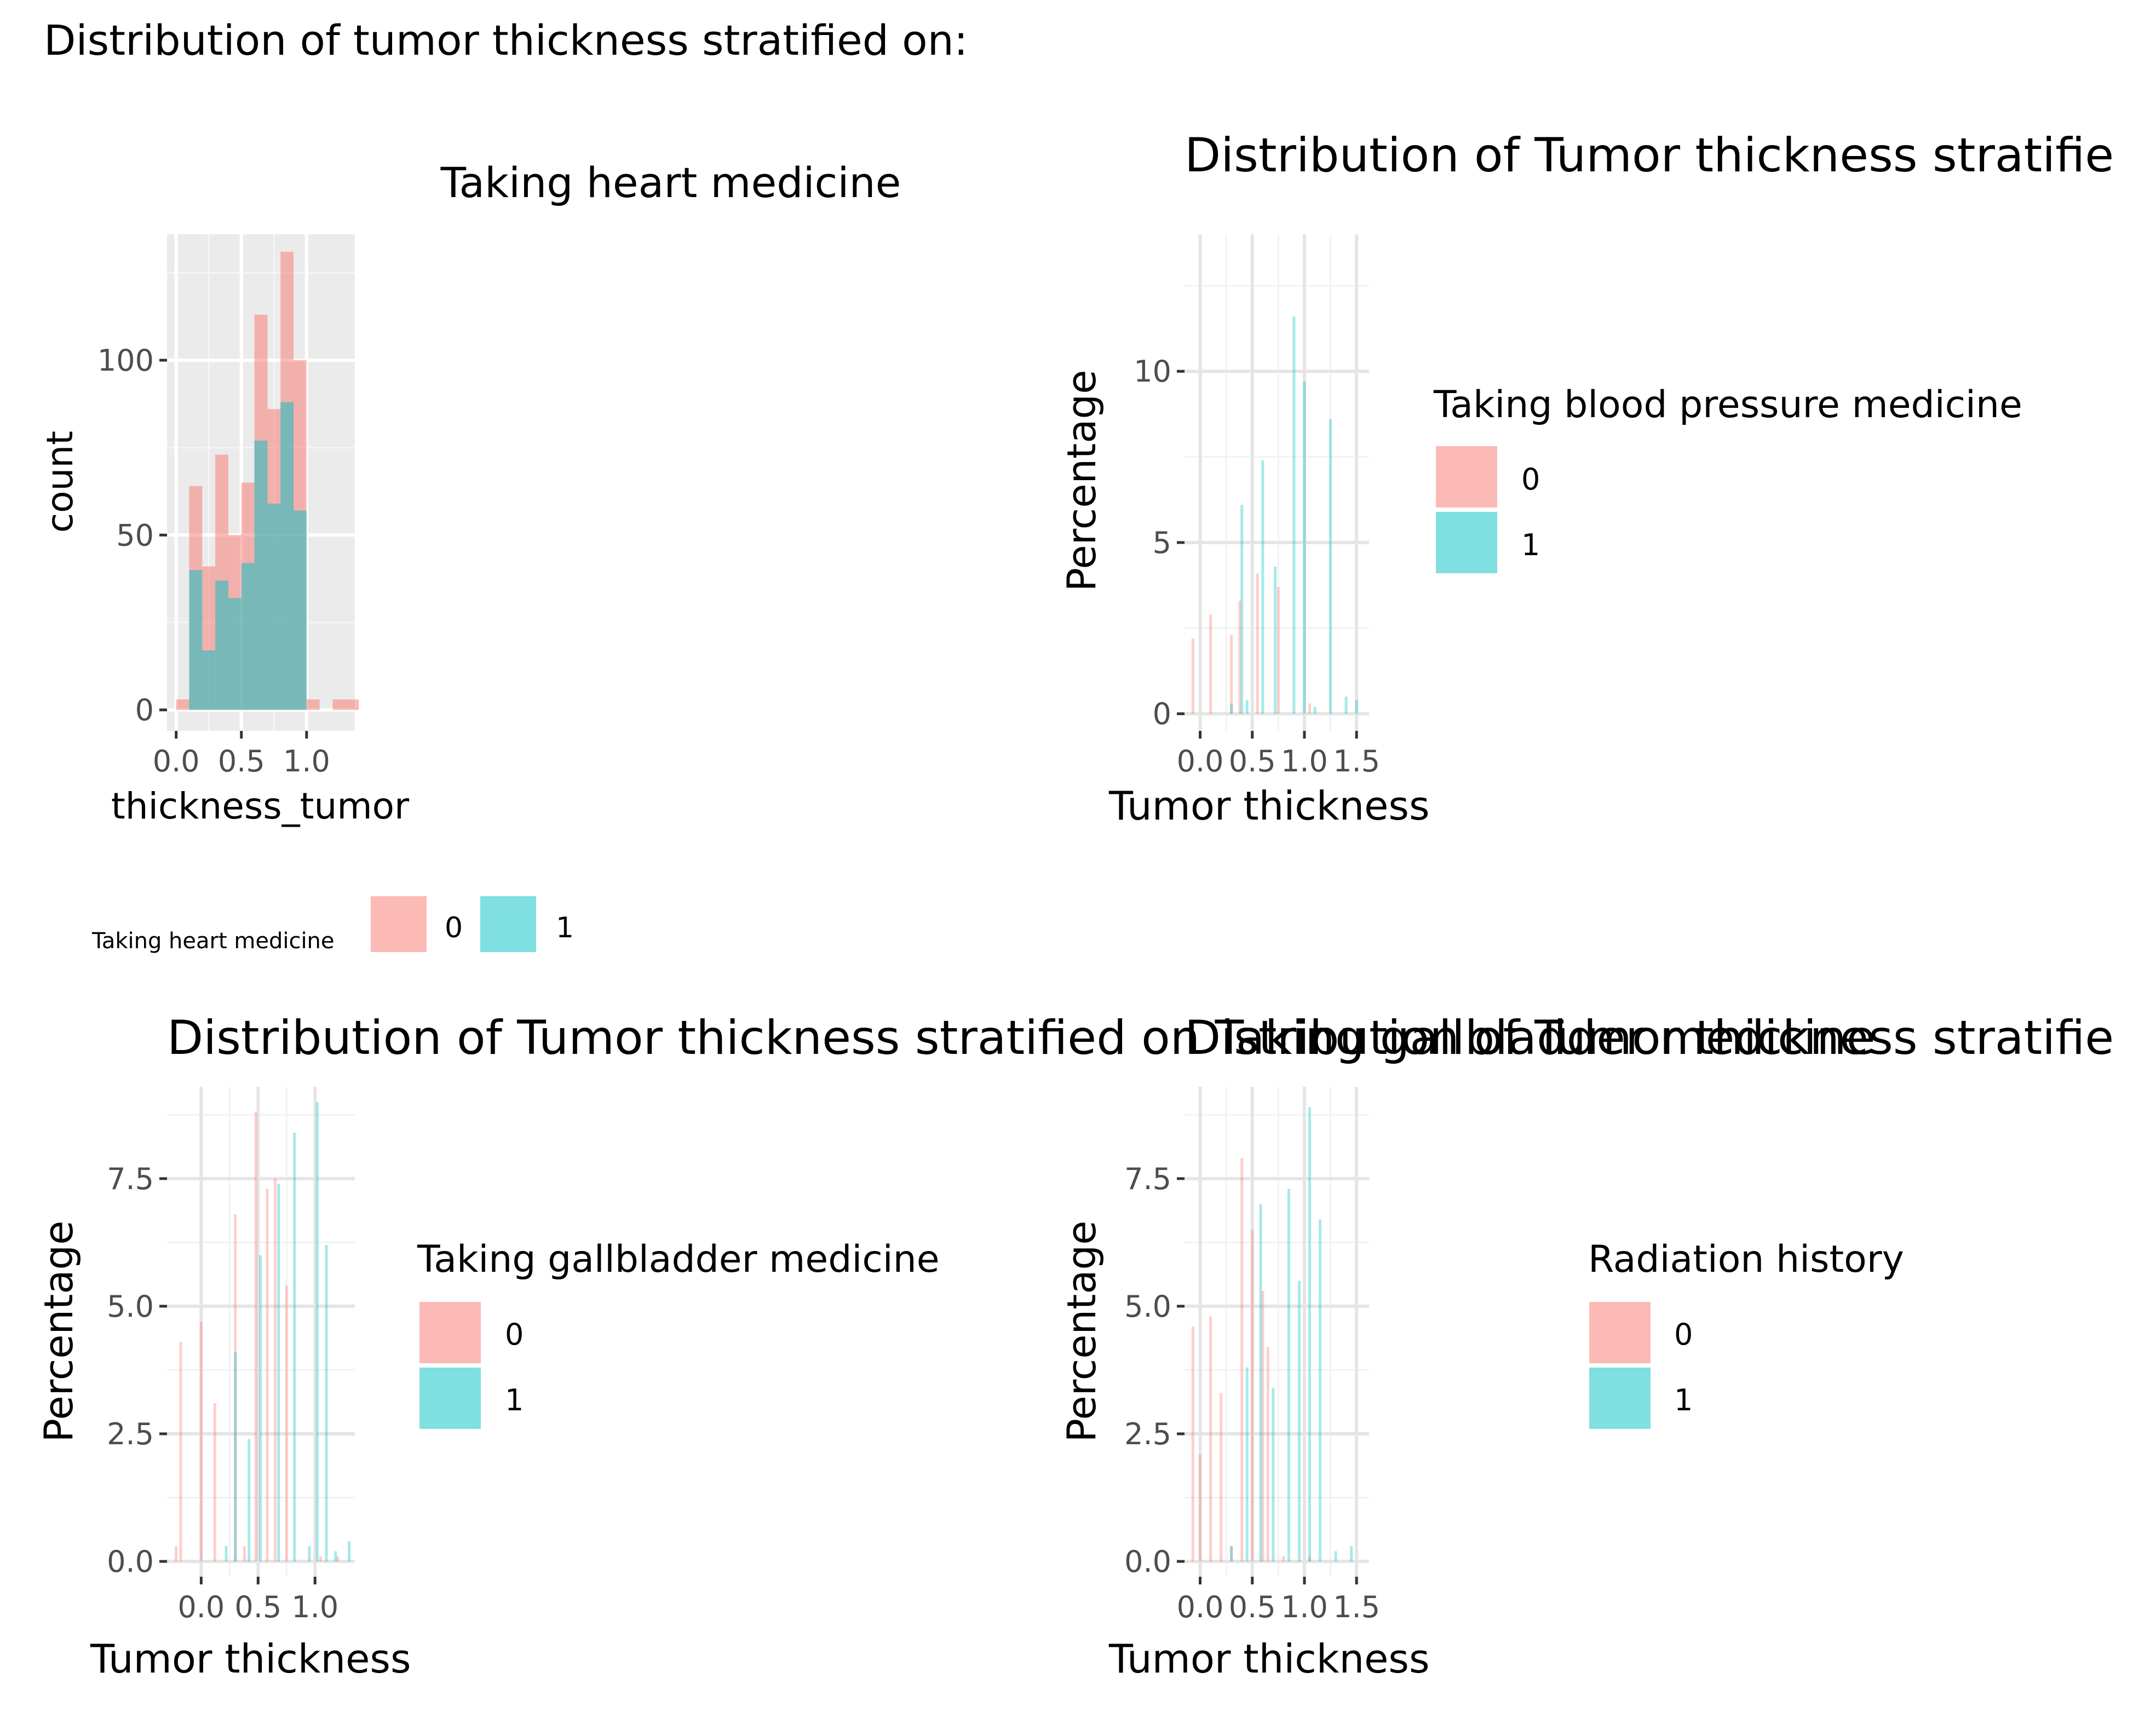 The width and height of the screenshot is (2156, 1724). I want to click on heart-ylabel: count, so click(60, 482).